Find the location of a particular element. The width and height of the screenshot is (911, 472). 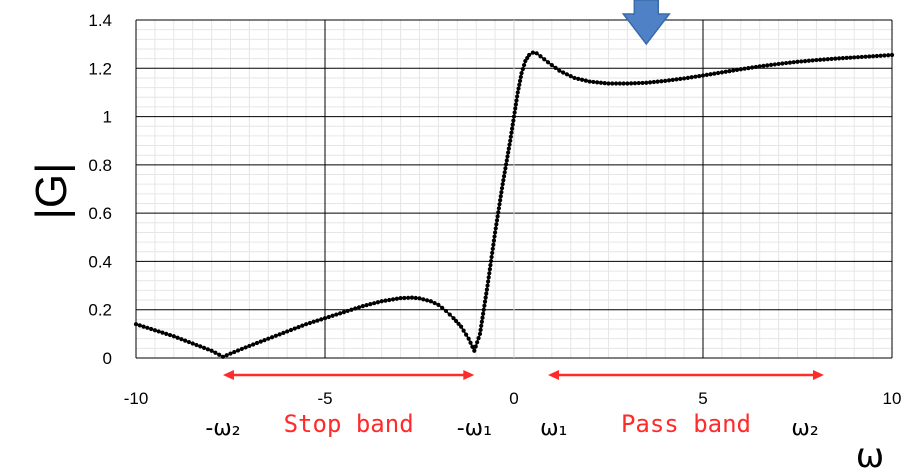

down-arrow-shape is located at coordinates (646, 23).